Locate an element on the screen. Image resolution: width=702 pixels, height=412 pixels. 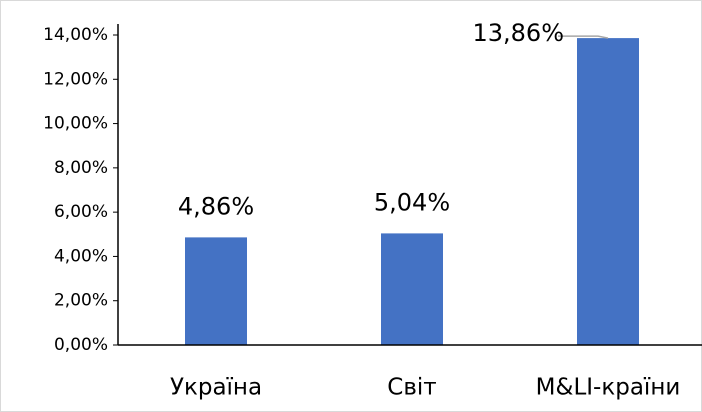
y-tick-label: 8,00% is located at coordinates (81, 168).